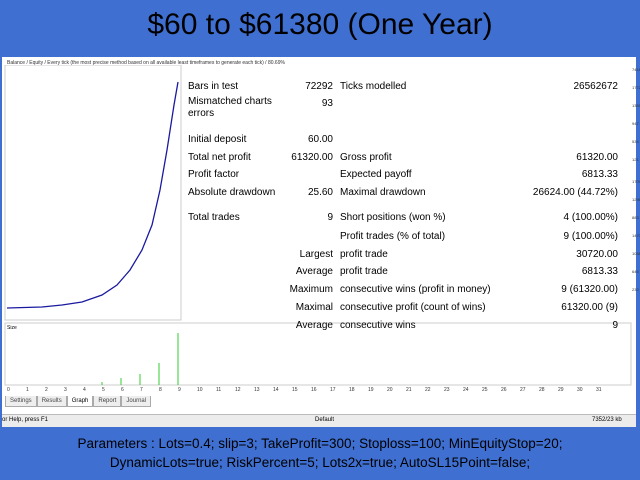  What do you see at coordinates (636, 253) in the screenshot?
I see `scale-label: 1058` at bounding box center [636, 253].